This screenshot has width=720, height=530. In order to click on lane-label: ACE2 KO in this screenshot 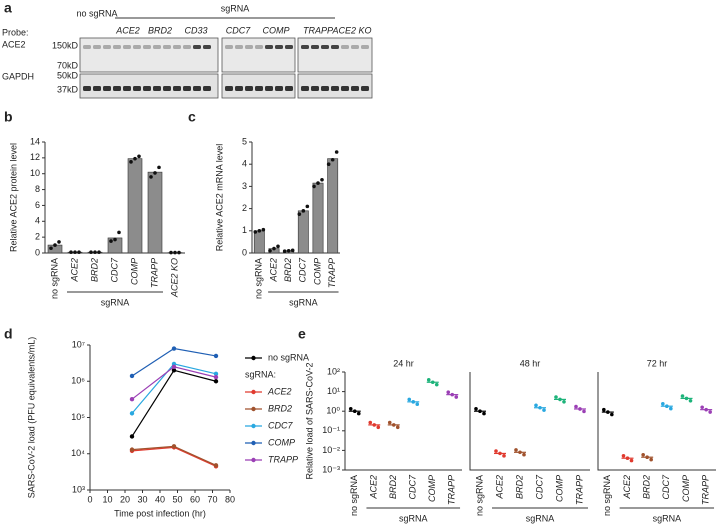, I will do `click(351, 30)`.